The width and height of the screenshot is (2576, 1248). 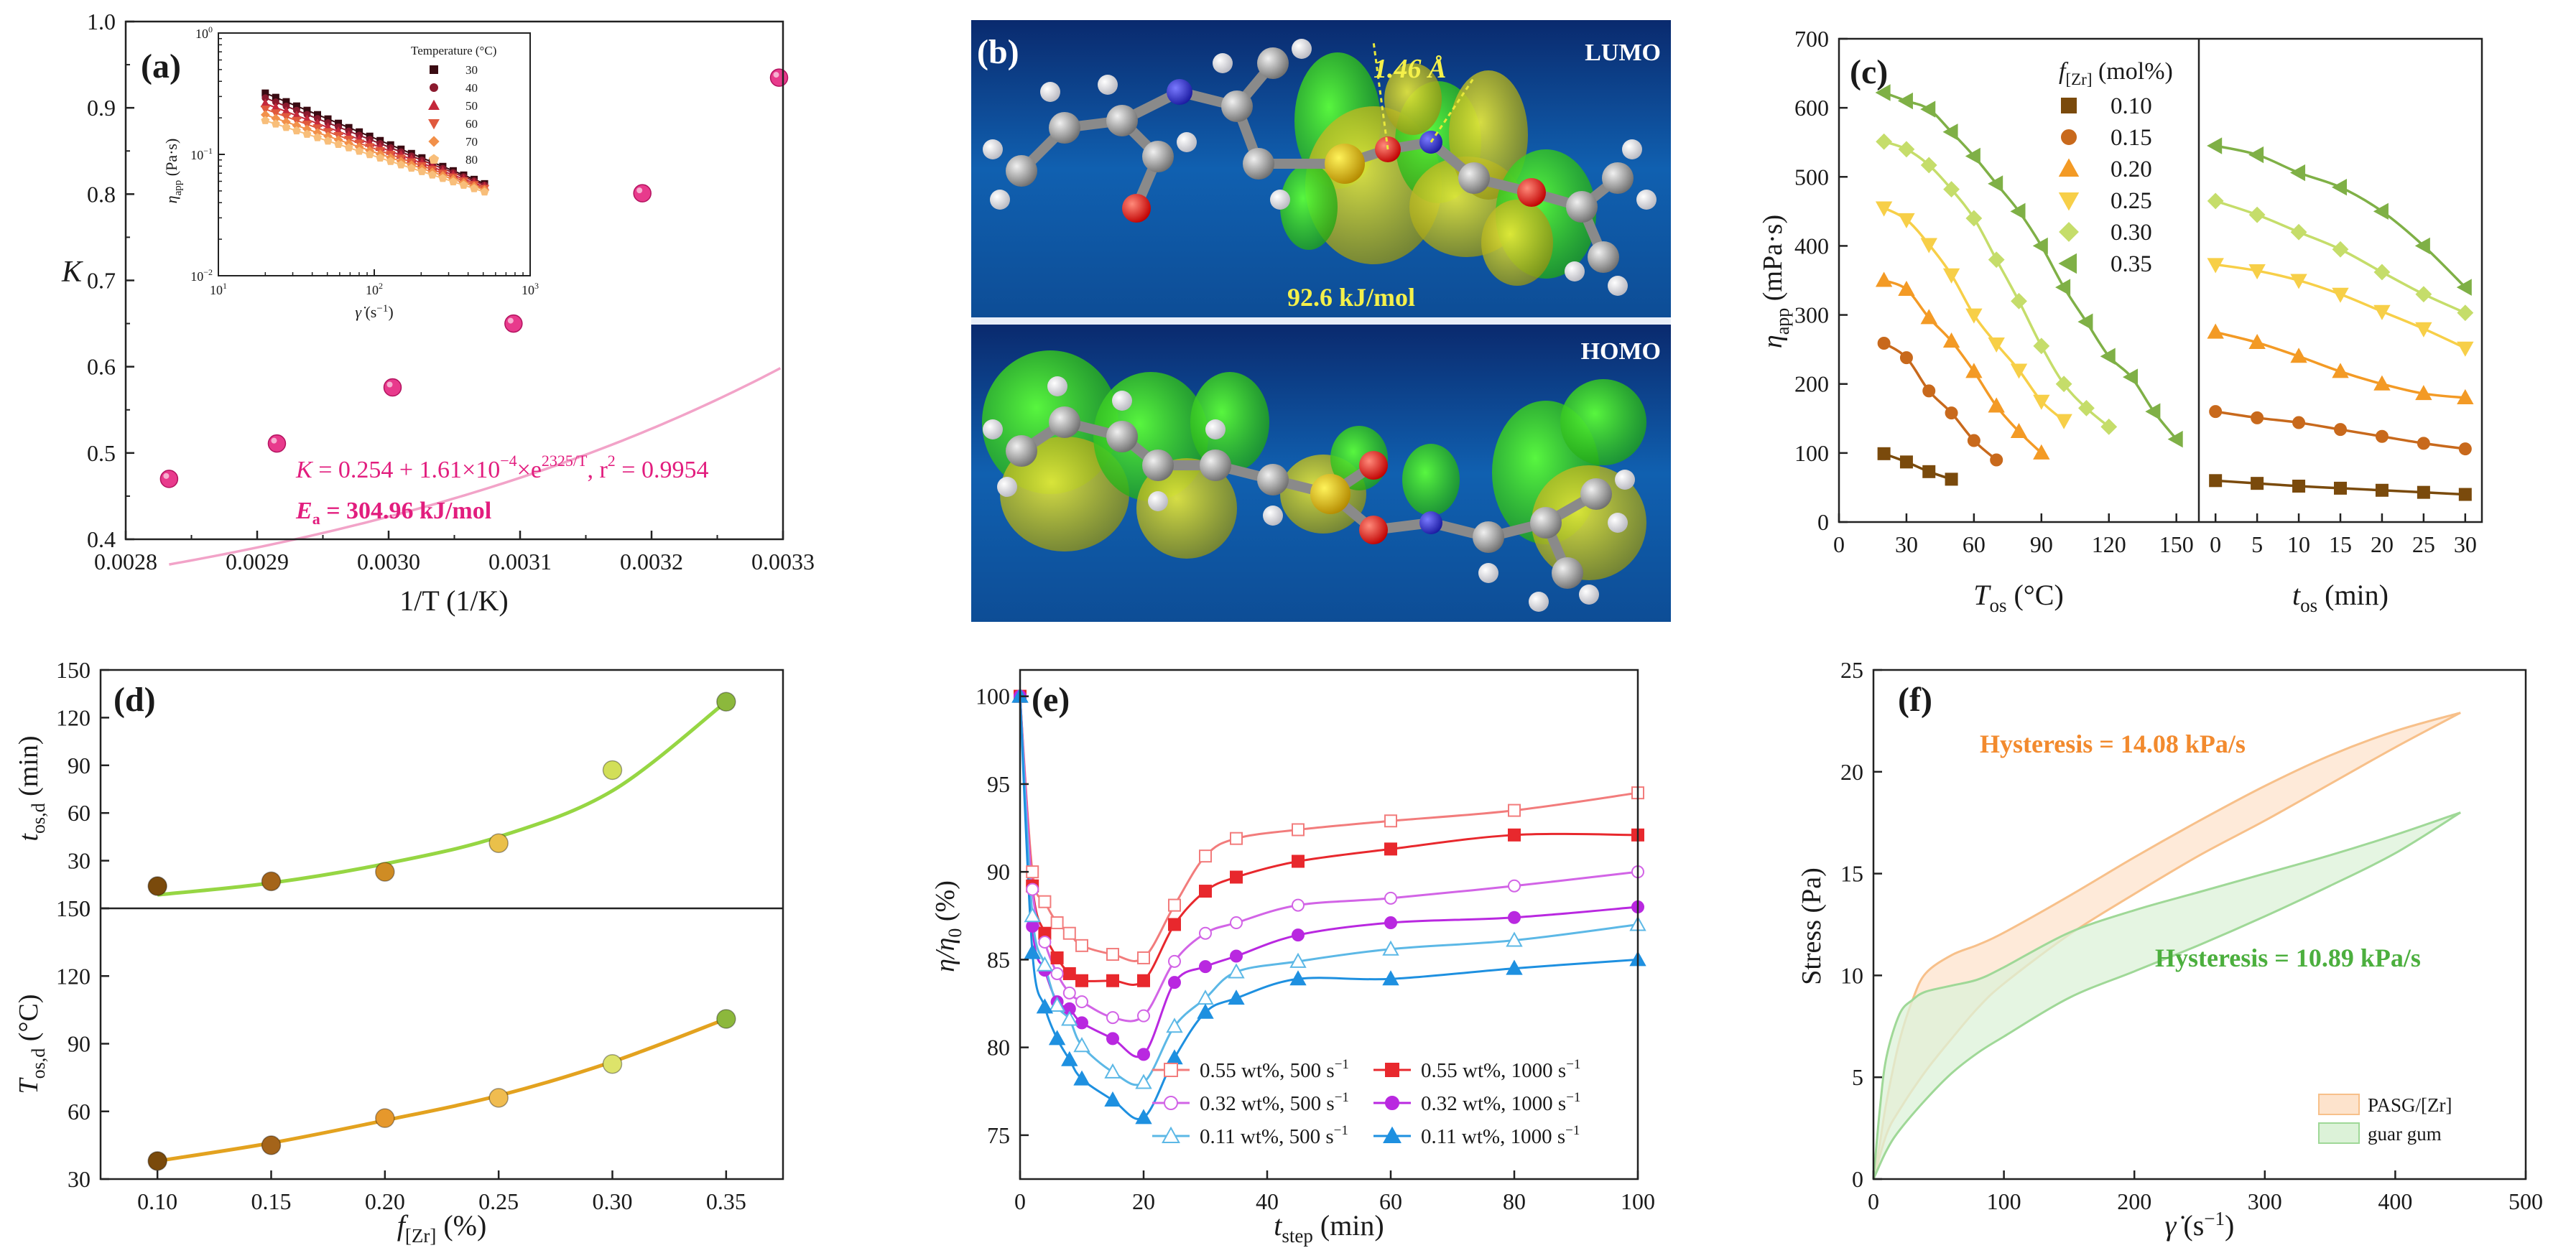 I want to click on y-tick-label-e: 80, so click(x=998, y=1048).